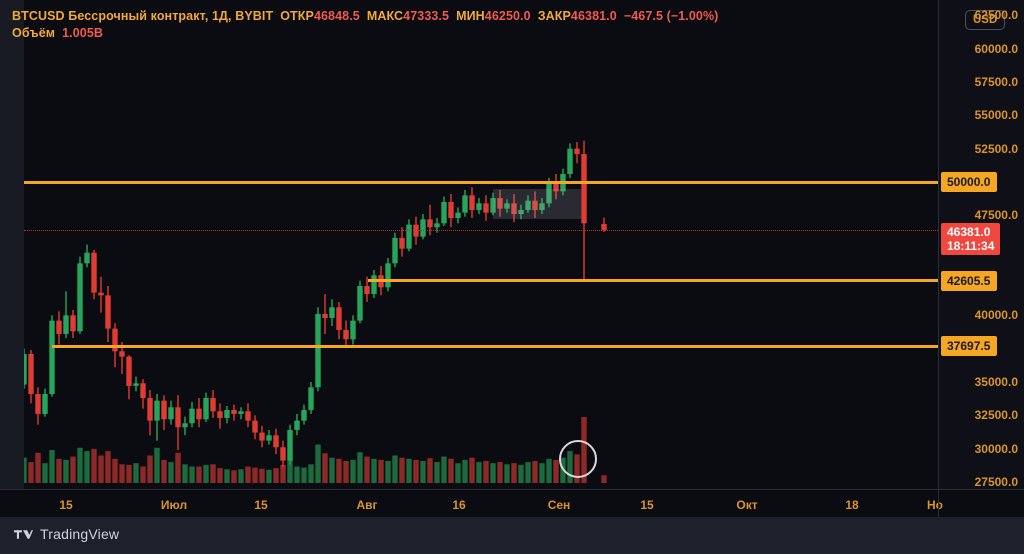  Describe the element at coordinates (971, 246) in the screenshot. I see `countdown-timer: 18:11:34` at that location.